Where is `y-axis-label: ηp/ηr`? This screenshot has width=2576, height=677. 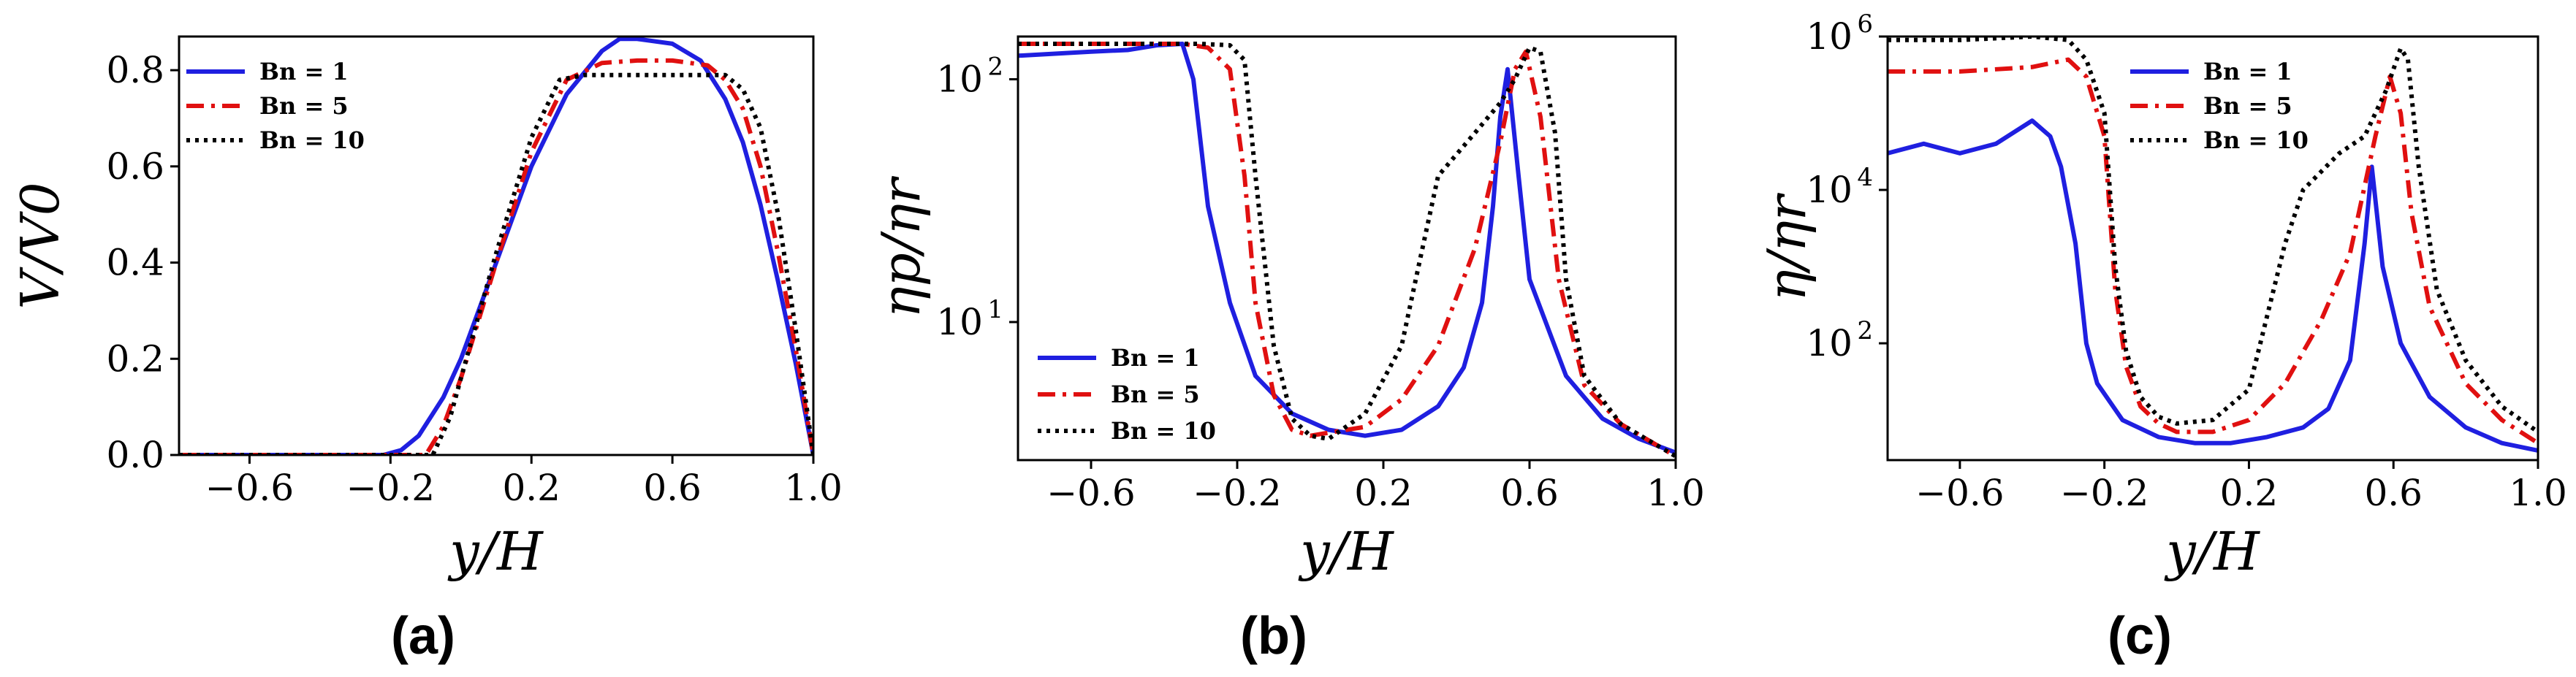
y-axis-label: ηp/ηr is located at coordinates (901, 247).